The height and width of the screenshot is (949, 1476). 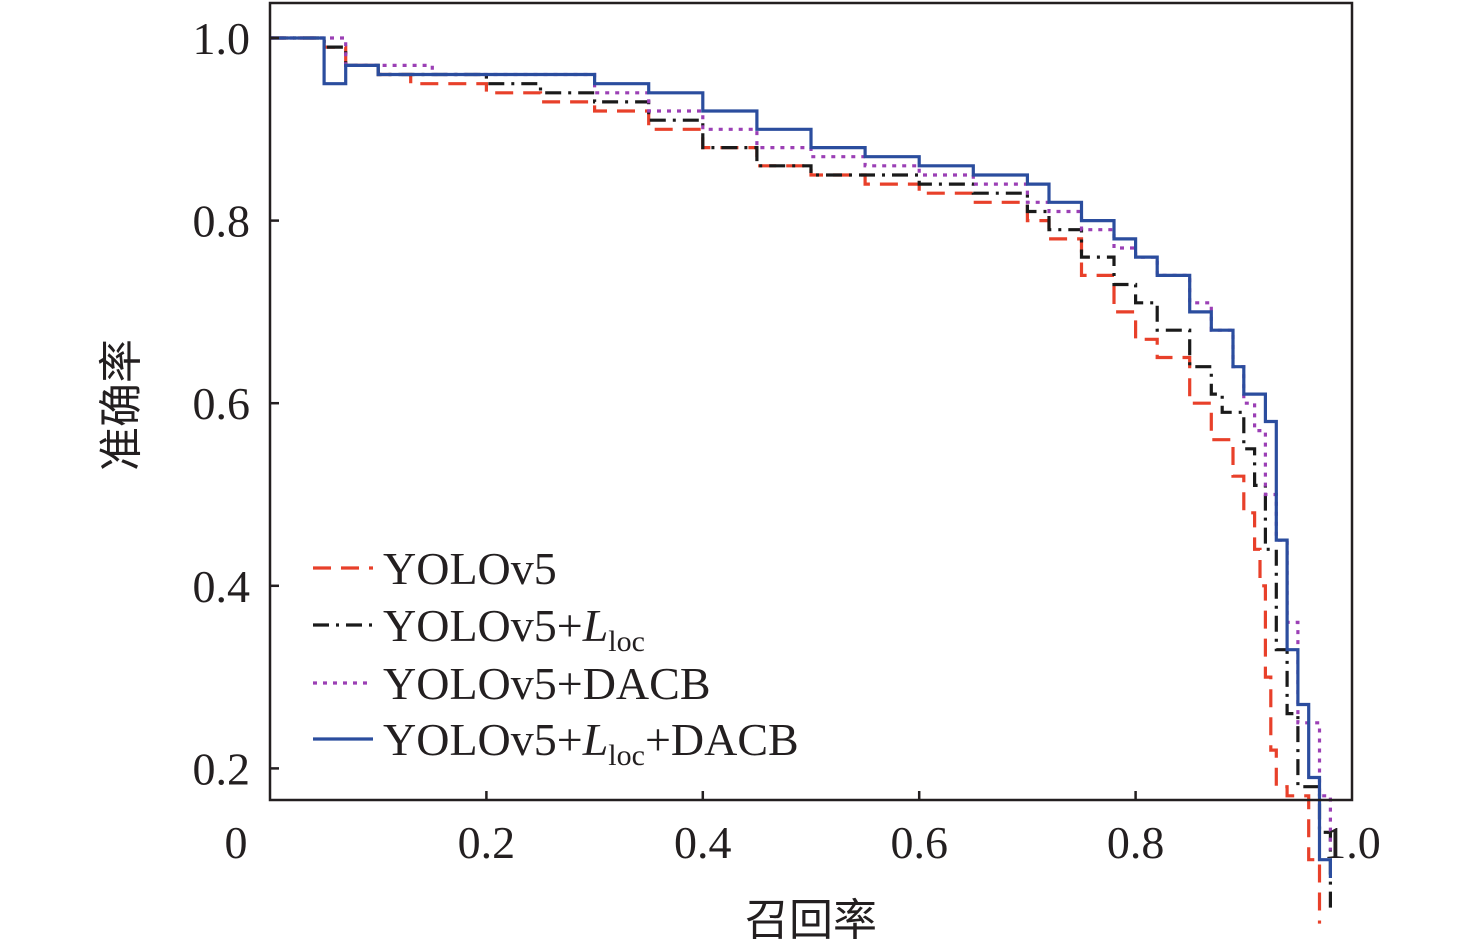 I want to click on x-tick-label: 0.2, so click(x=487, y=842).